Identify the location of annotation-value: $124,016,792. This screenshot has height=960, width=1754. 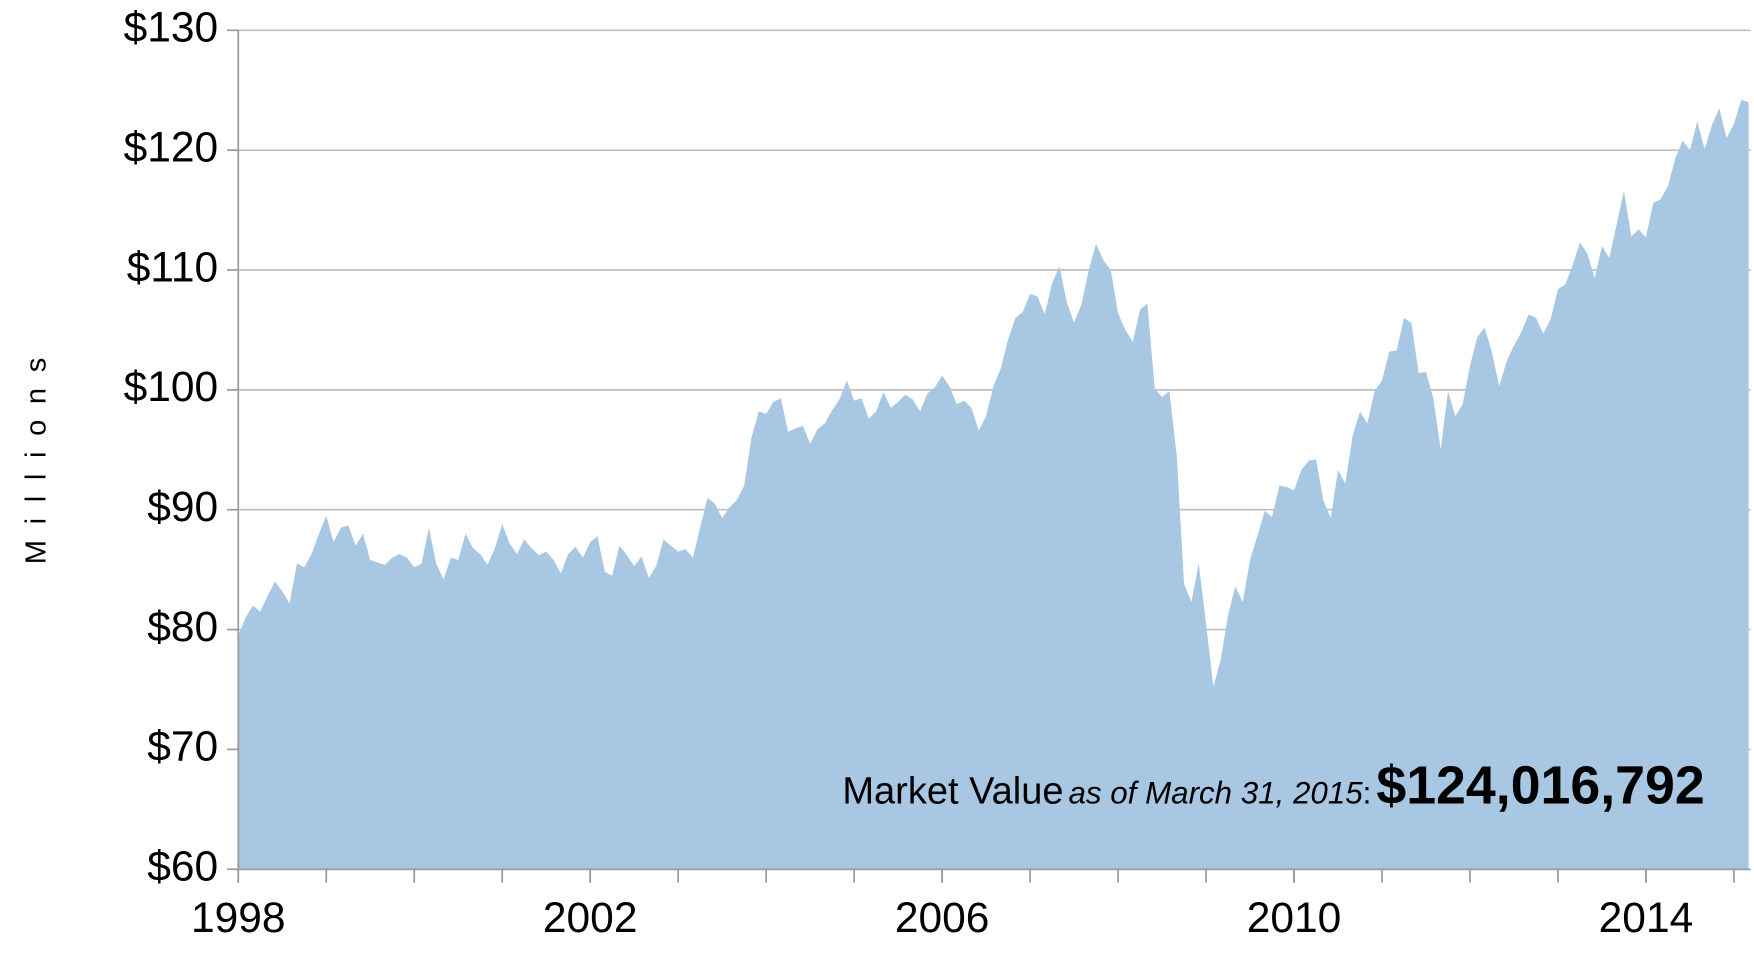
(1540, 785).